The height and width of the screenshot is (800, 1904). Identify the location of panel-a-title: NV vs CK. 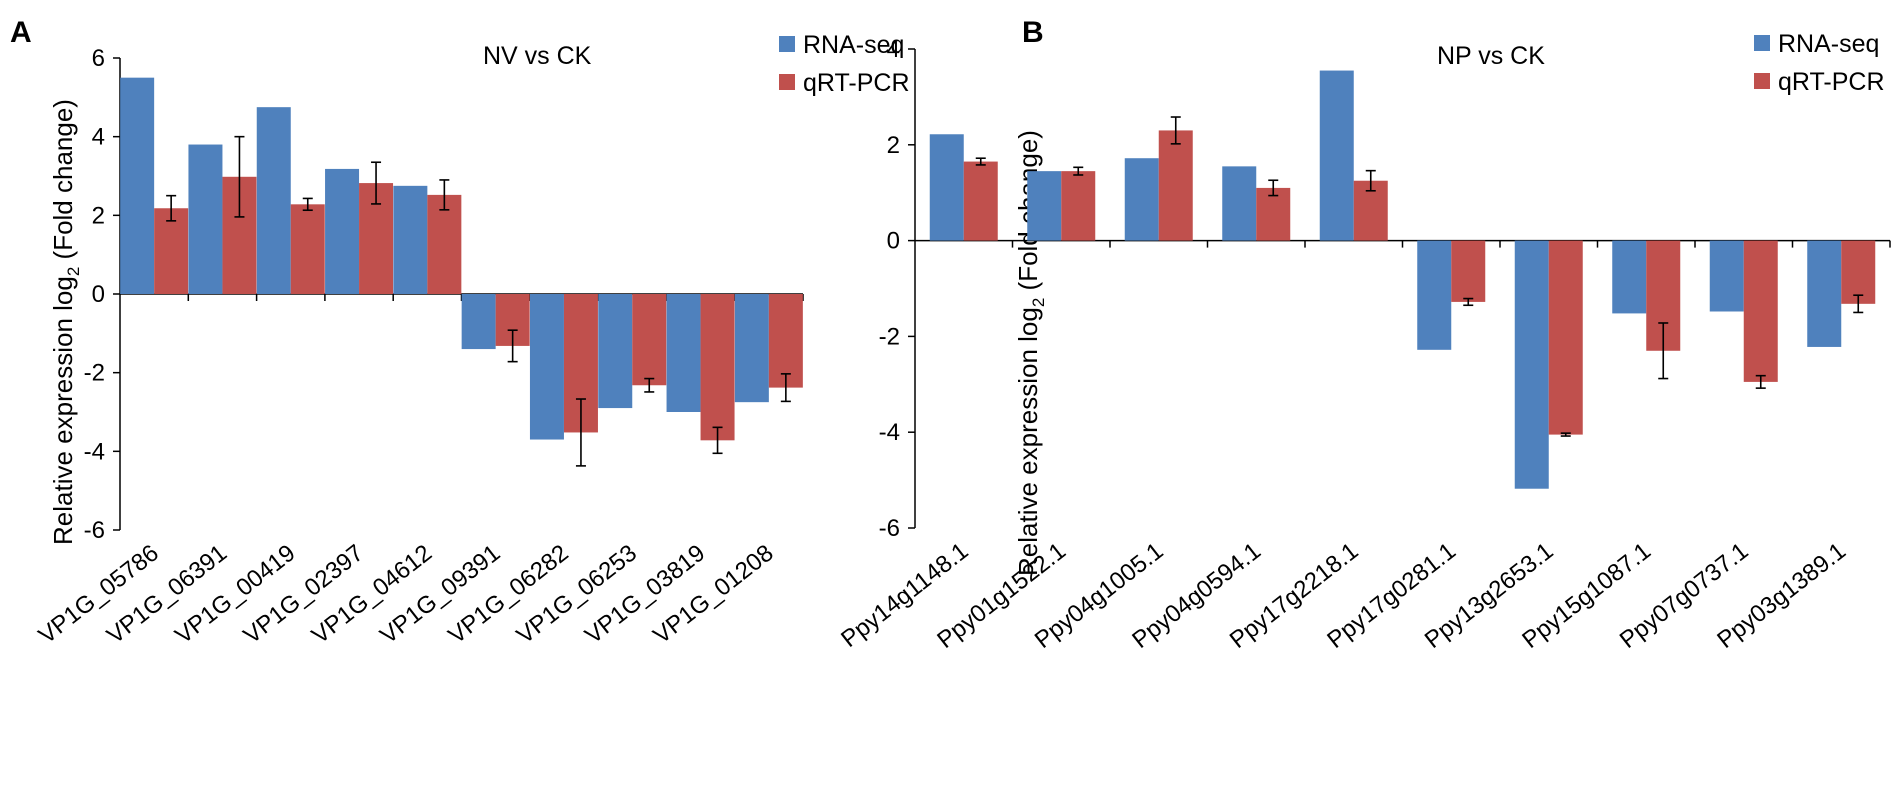
(537, 56).